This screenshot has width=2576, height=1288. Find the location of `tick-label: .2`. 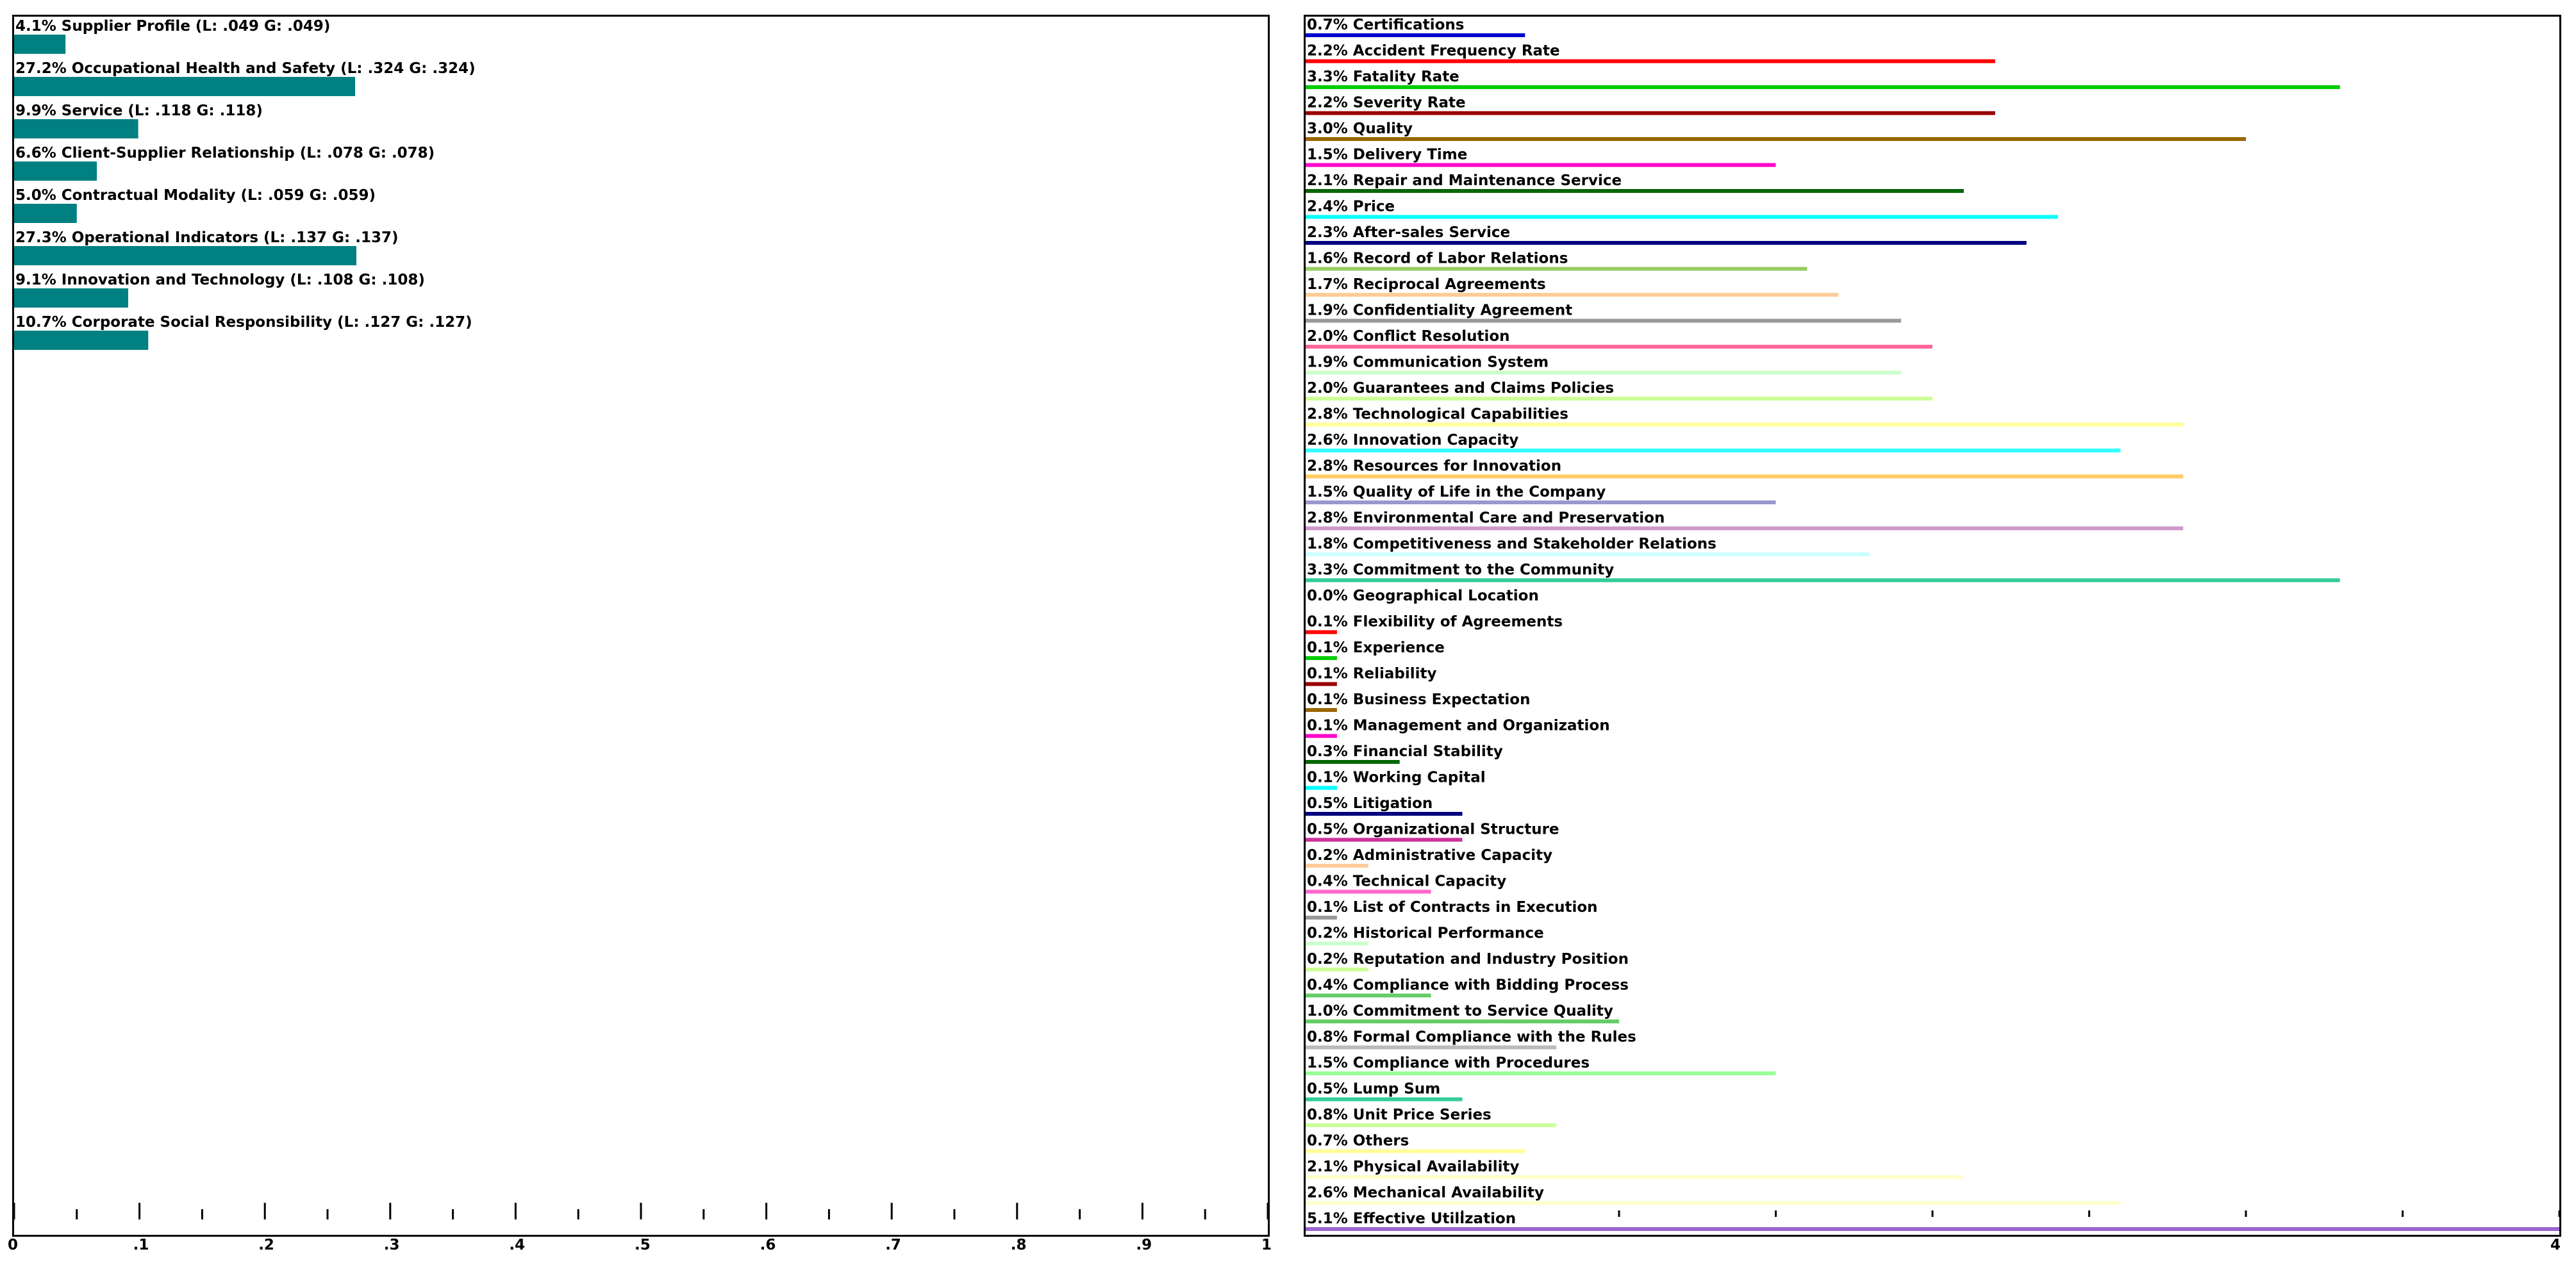

tick-label: .2 is located at coordinates (266, 1245).